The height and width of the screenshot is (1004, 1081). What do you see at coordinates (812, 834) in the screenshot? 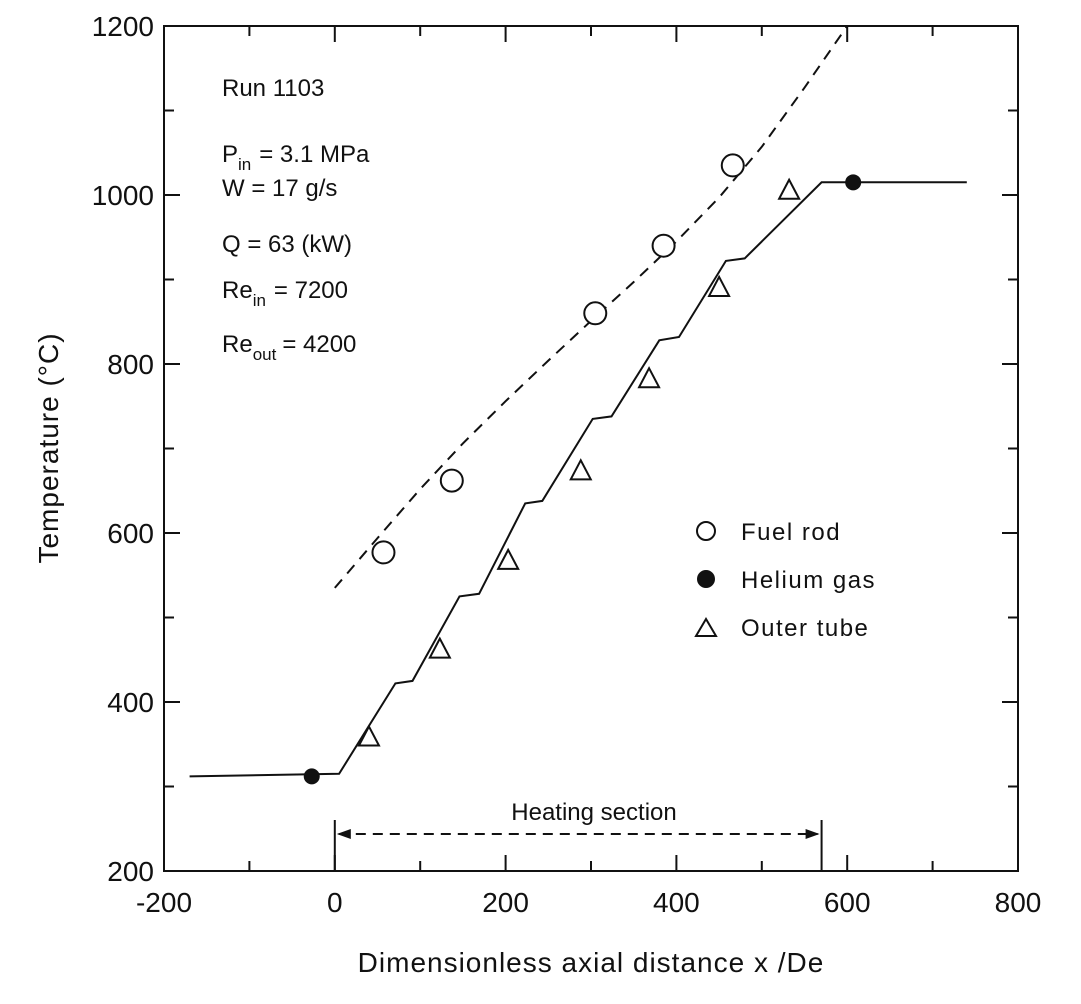
I see `heating-arrow-right-head` at bounding box center [812, 834].